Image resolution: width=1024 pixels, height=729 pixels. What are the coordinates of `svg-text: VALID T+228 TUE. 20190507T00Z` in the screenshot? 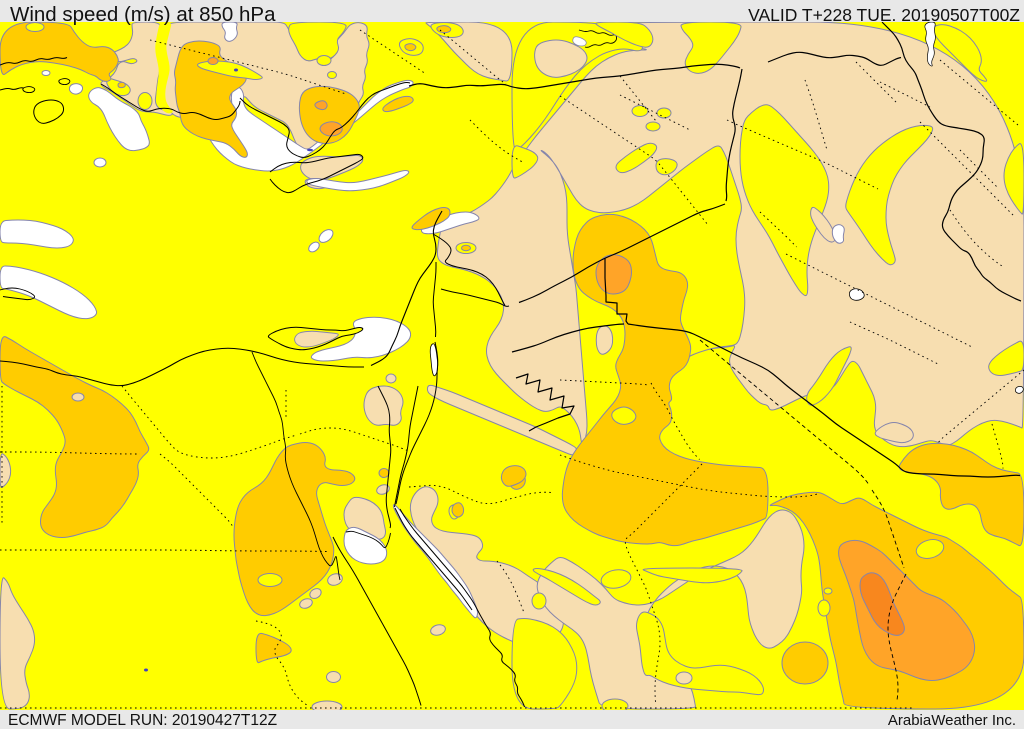 It's located at (884, 15).